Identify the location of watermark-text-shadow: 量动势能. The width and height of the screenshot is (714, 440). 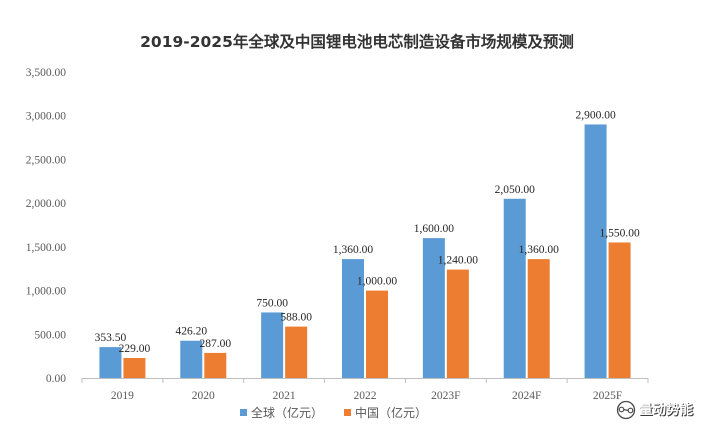
(667, 410).